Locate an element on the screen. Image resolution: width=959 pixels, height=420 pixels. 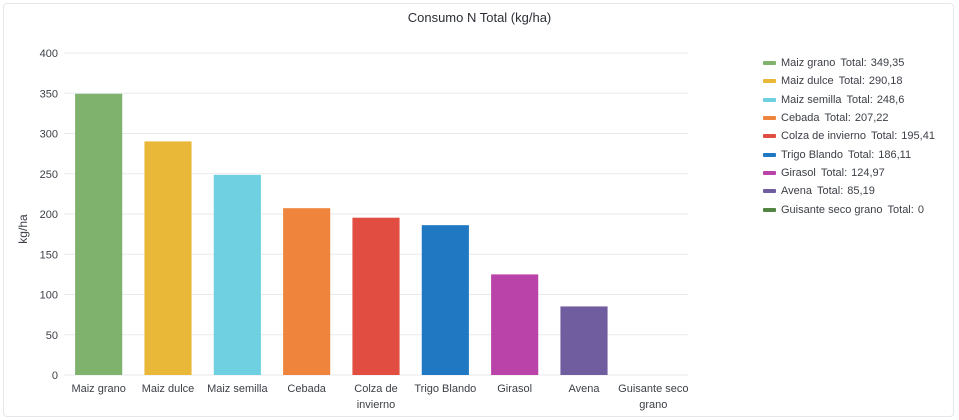
legend-item: Cebada Total: 207,22 is located at coordinates (859, 118).